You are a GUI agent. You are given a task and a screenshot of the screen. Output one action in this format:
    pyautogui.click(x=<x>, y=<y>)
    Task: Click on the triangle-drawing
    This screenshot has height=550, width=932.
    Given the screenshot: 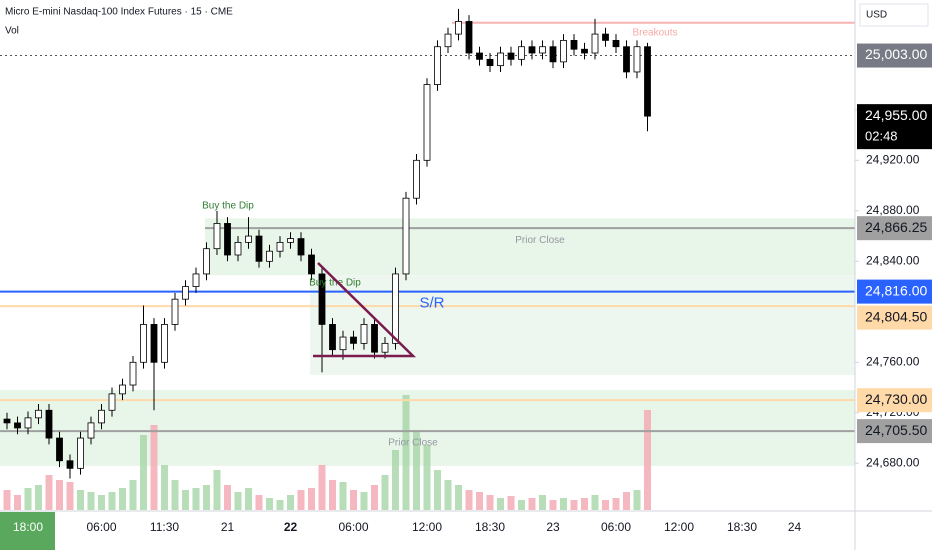 What is the action you would take?
    pyautogui.click(x=365, y=310)
    